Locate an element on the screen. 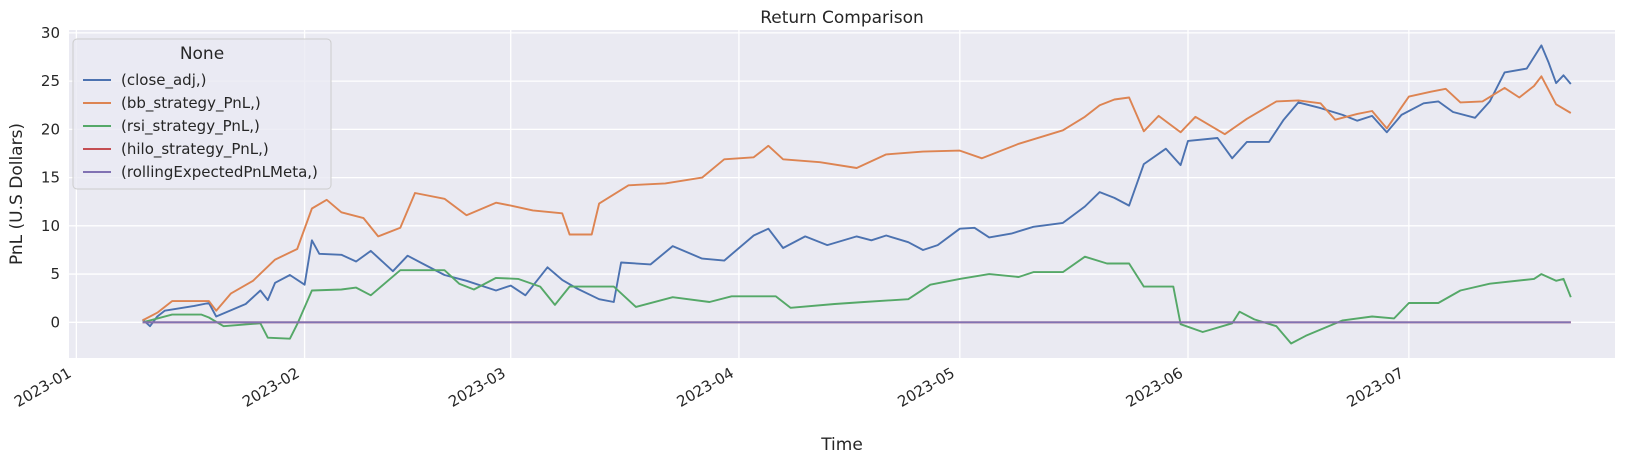 The image size is (1626, 463). legend-box is located at coordinates (202, 114).